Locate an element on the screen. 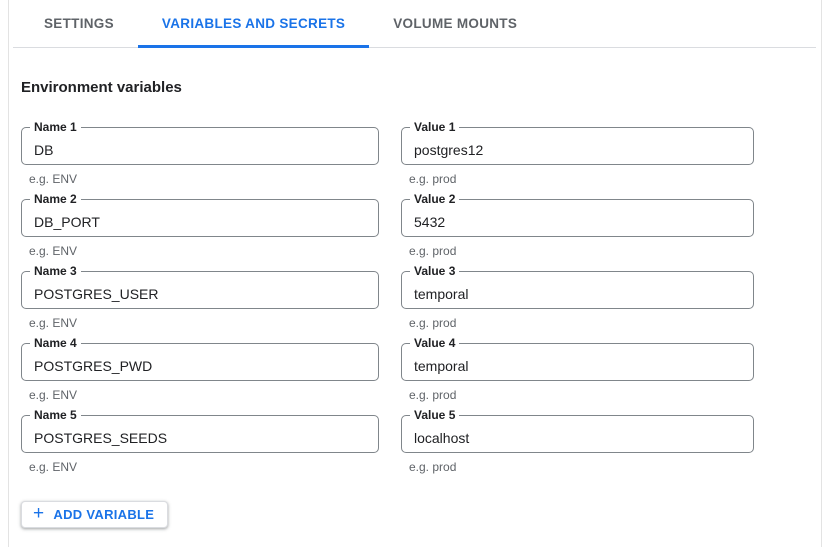  value-1-hint: e.g. prod is located at coordinates (433, 179).